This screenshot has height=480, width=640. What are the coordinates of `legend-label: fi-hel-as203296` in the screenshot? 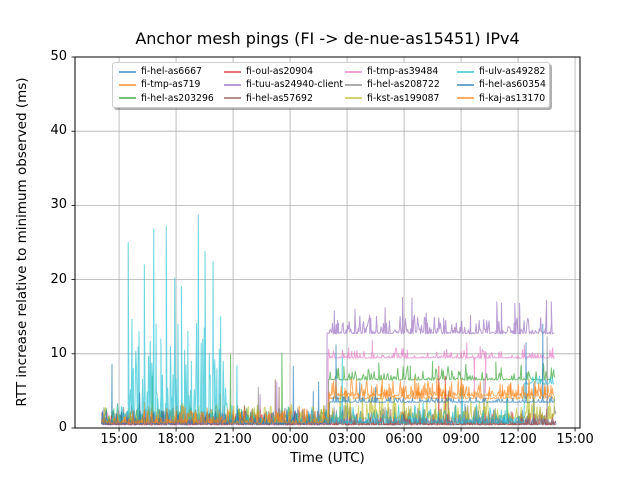 It's located at (177, 98).